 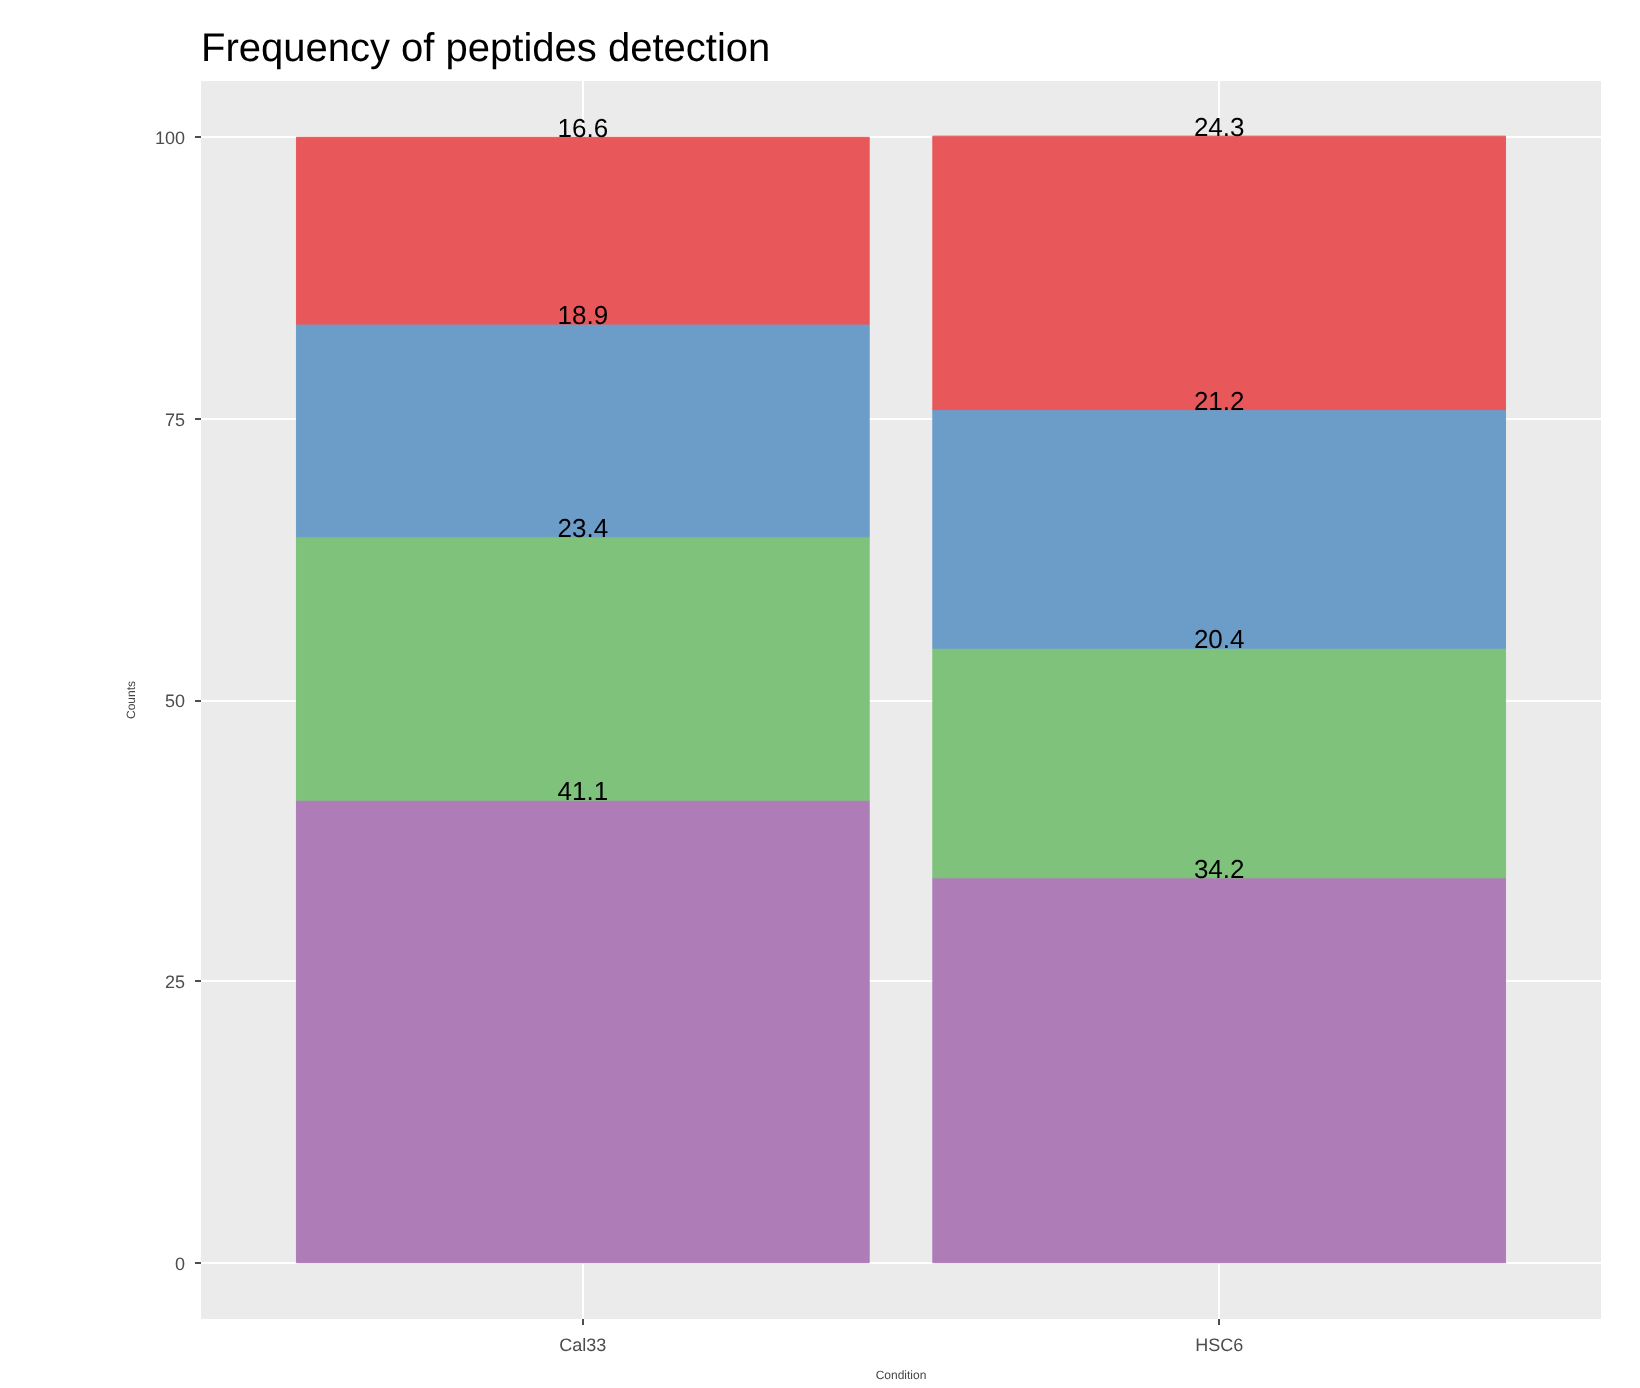 What do you see at coordinates (486, 49) in the screenshot?
I see `chart-title: Frequency of peptides detection` at bounding box center [486, 49].